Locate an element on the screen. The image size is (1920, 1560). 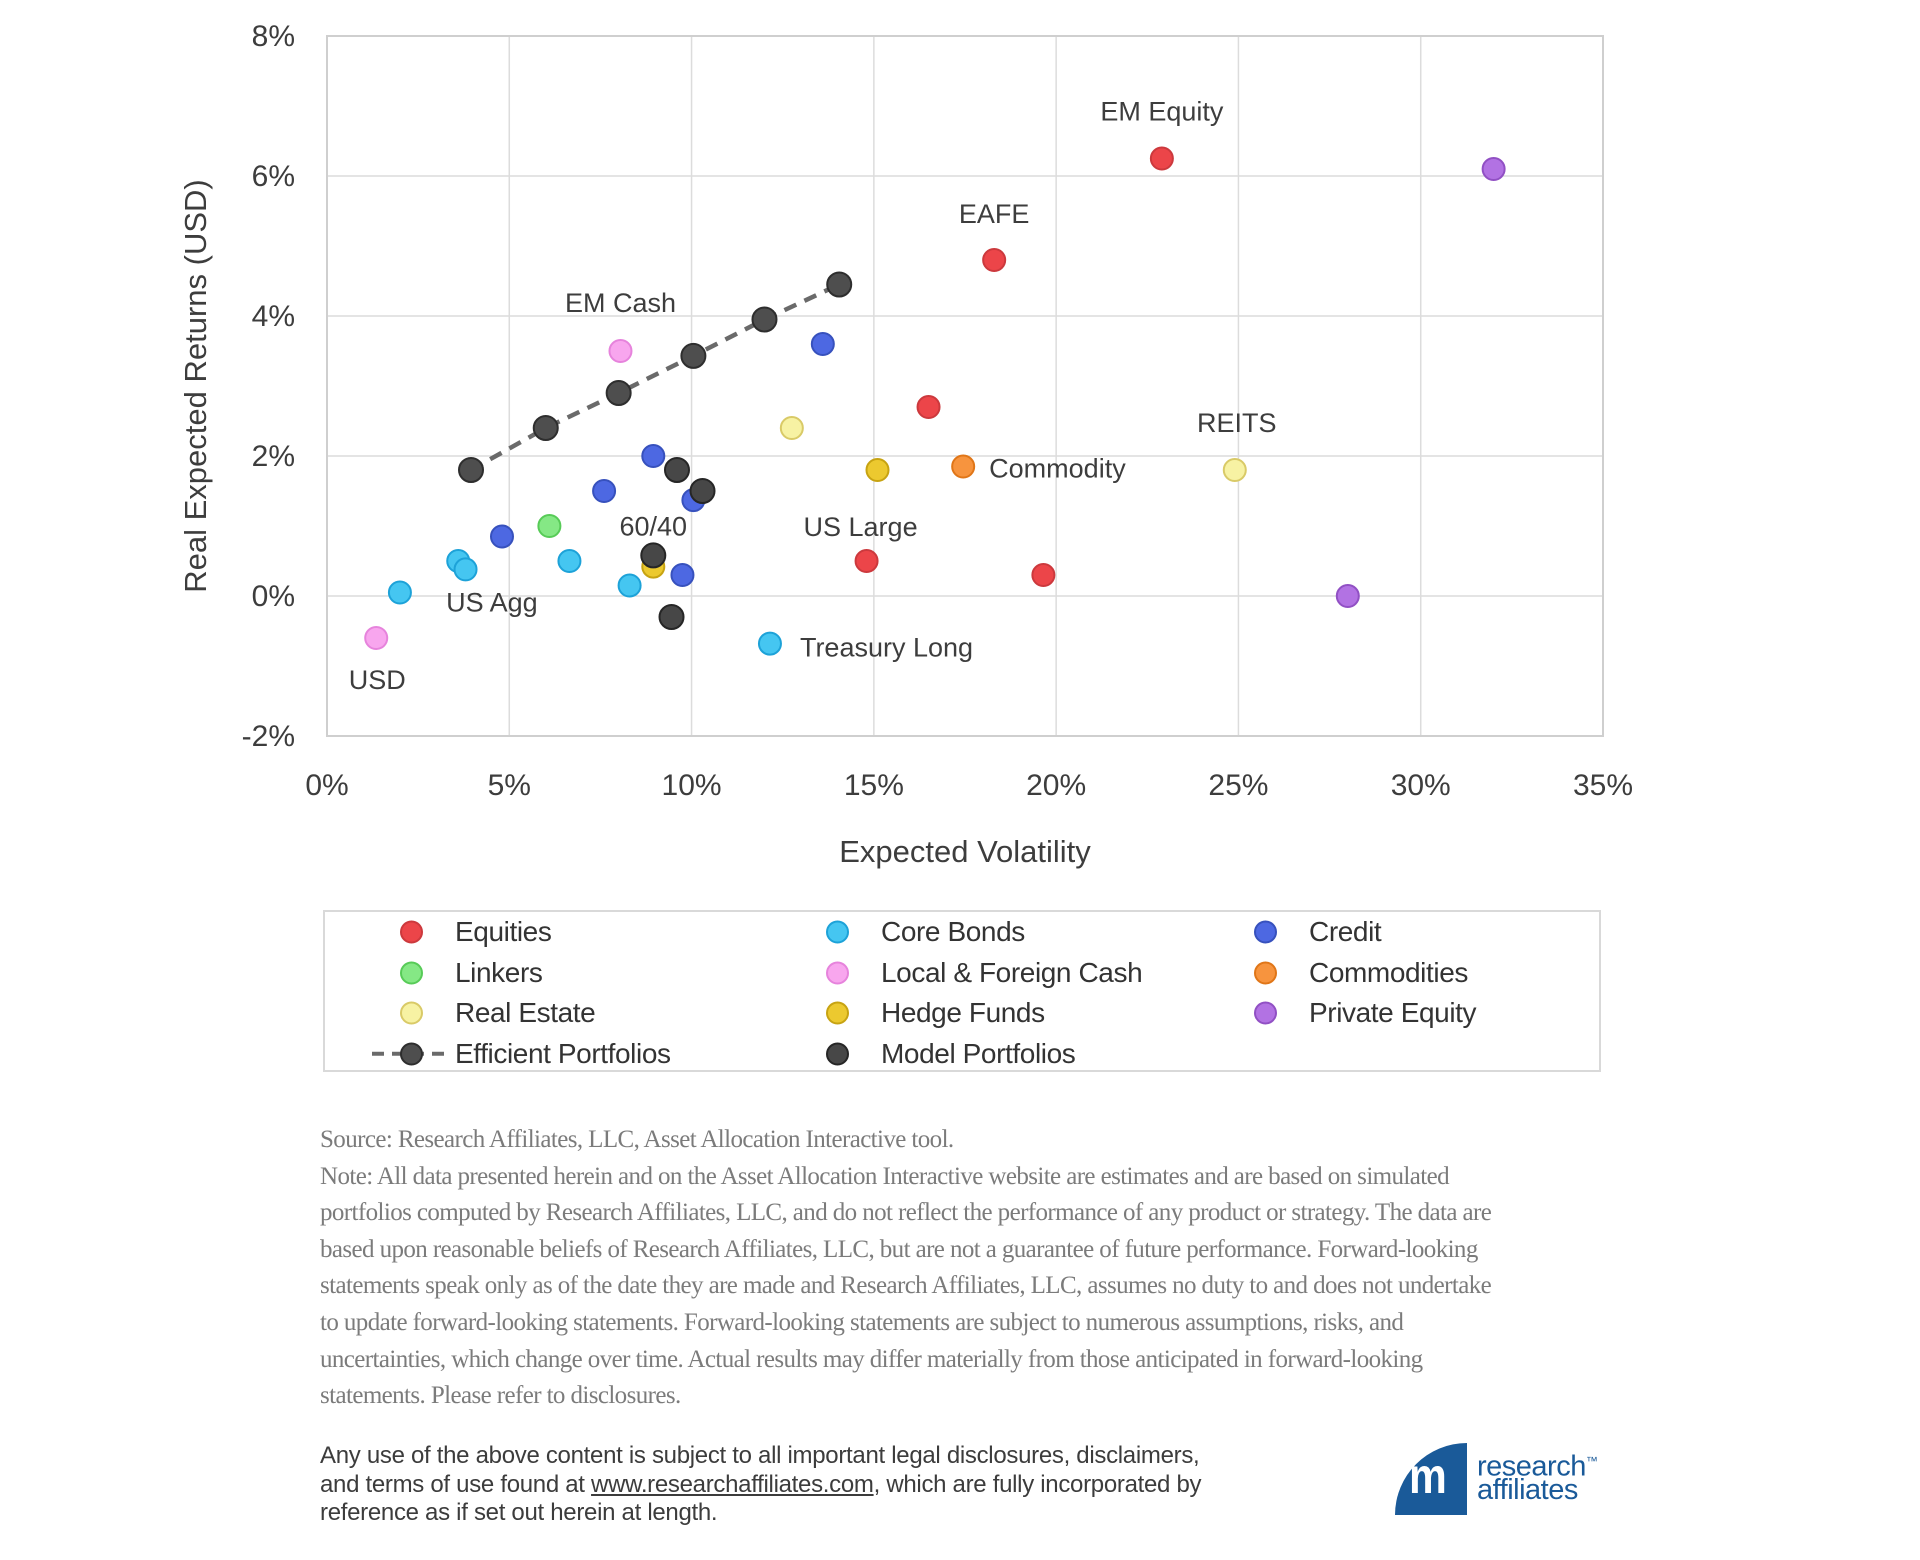
annotation-usd: USD is located at coordinates (377, 680).